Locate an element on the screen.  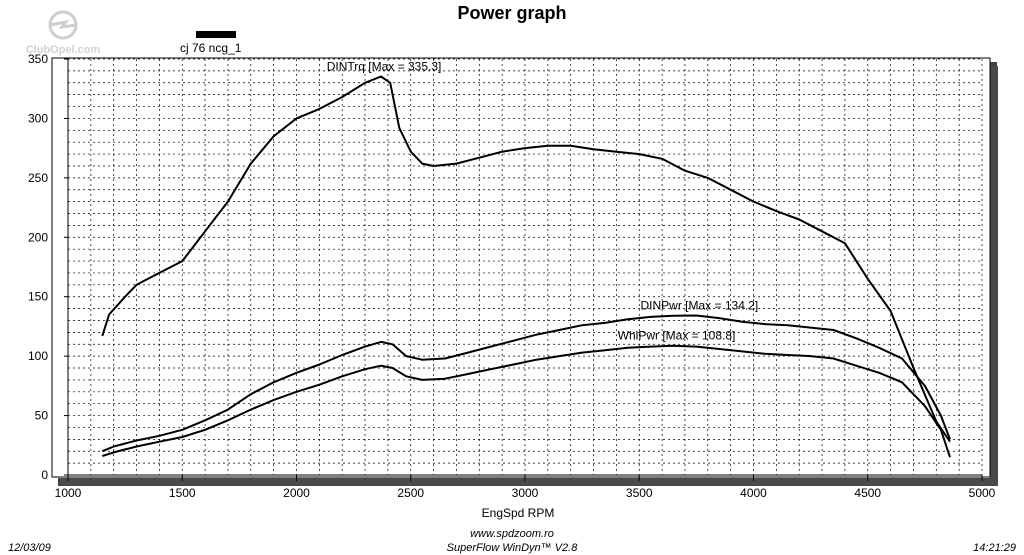
footer-date: 12/03/09 is located at coordinates (29, 548).